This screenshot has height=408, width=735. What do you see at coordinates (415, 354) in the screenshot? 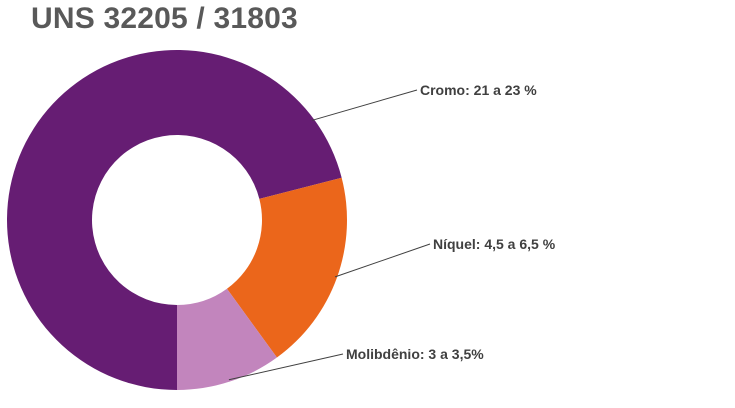
I see `slice-label: Molibdênio: 3 a 3,5%` at bounding box center [415, 354].